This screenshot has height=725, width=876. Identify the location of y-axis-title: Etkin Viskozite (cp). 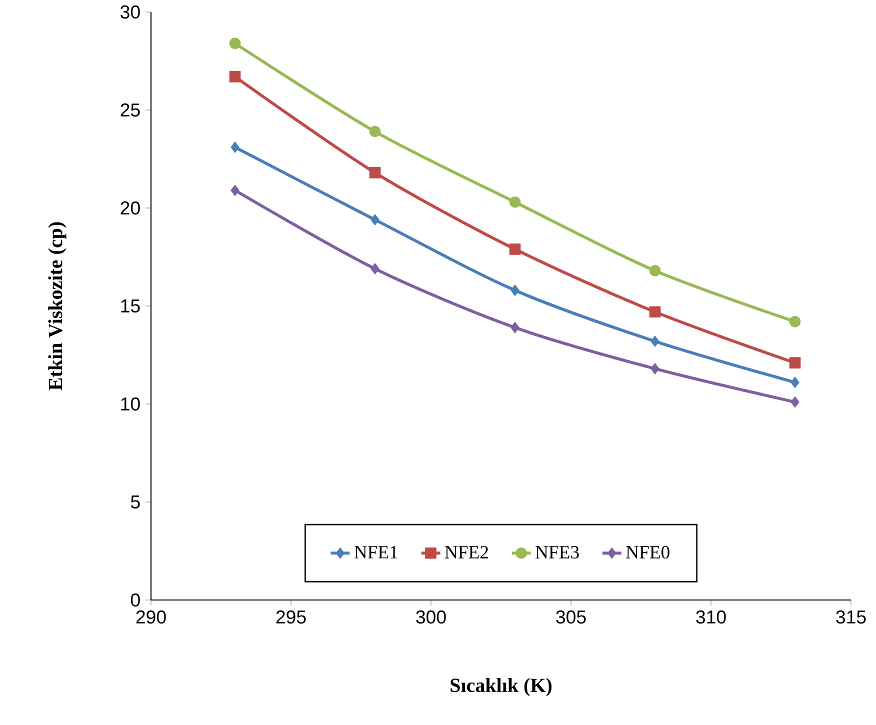
(57, 306).